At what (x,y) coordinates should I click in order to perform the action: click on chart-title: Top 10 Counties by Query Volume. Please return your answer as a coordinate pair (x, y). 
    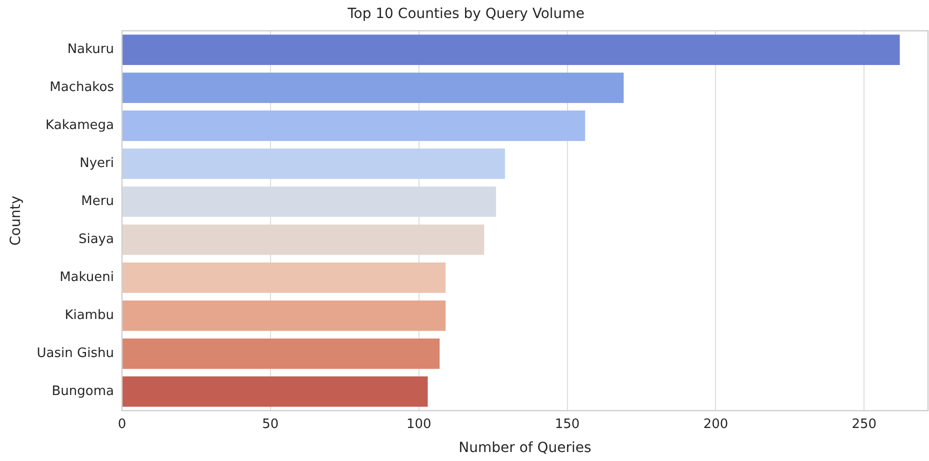
    Looking at the image, I should click on (465, 14).